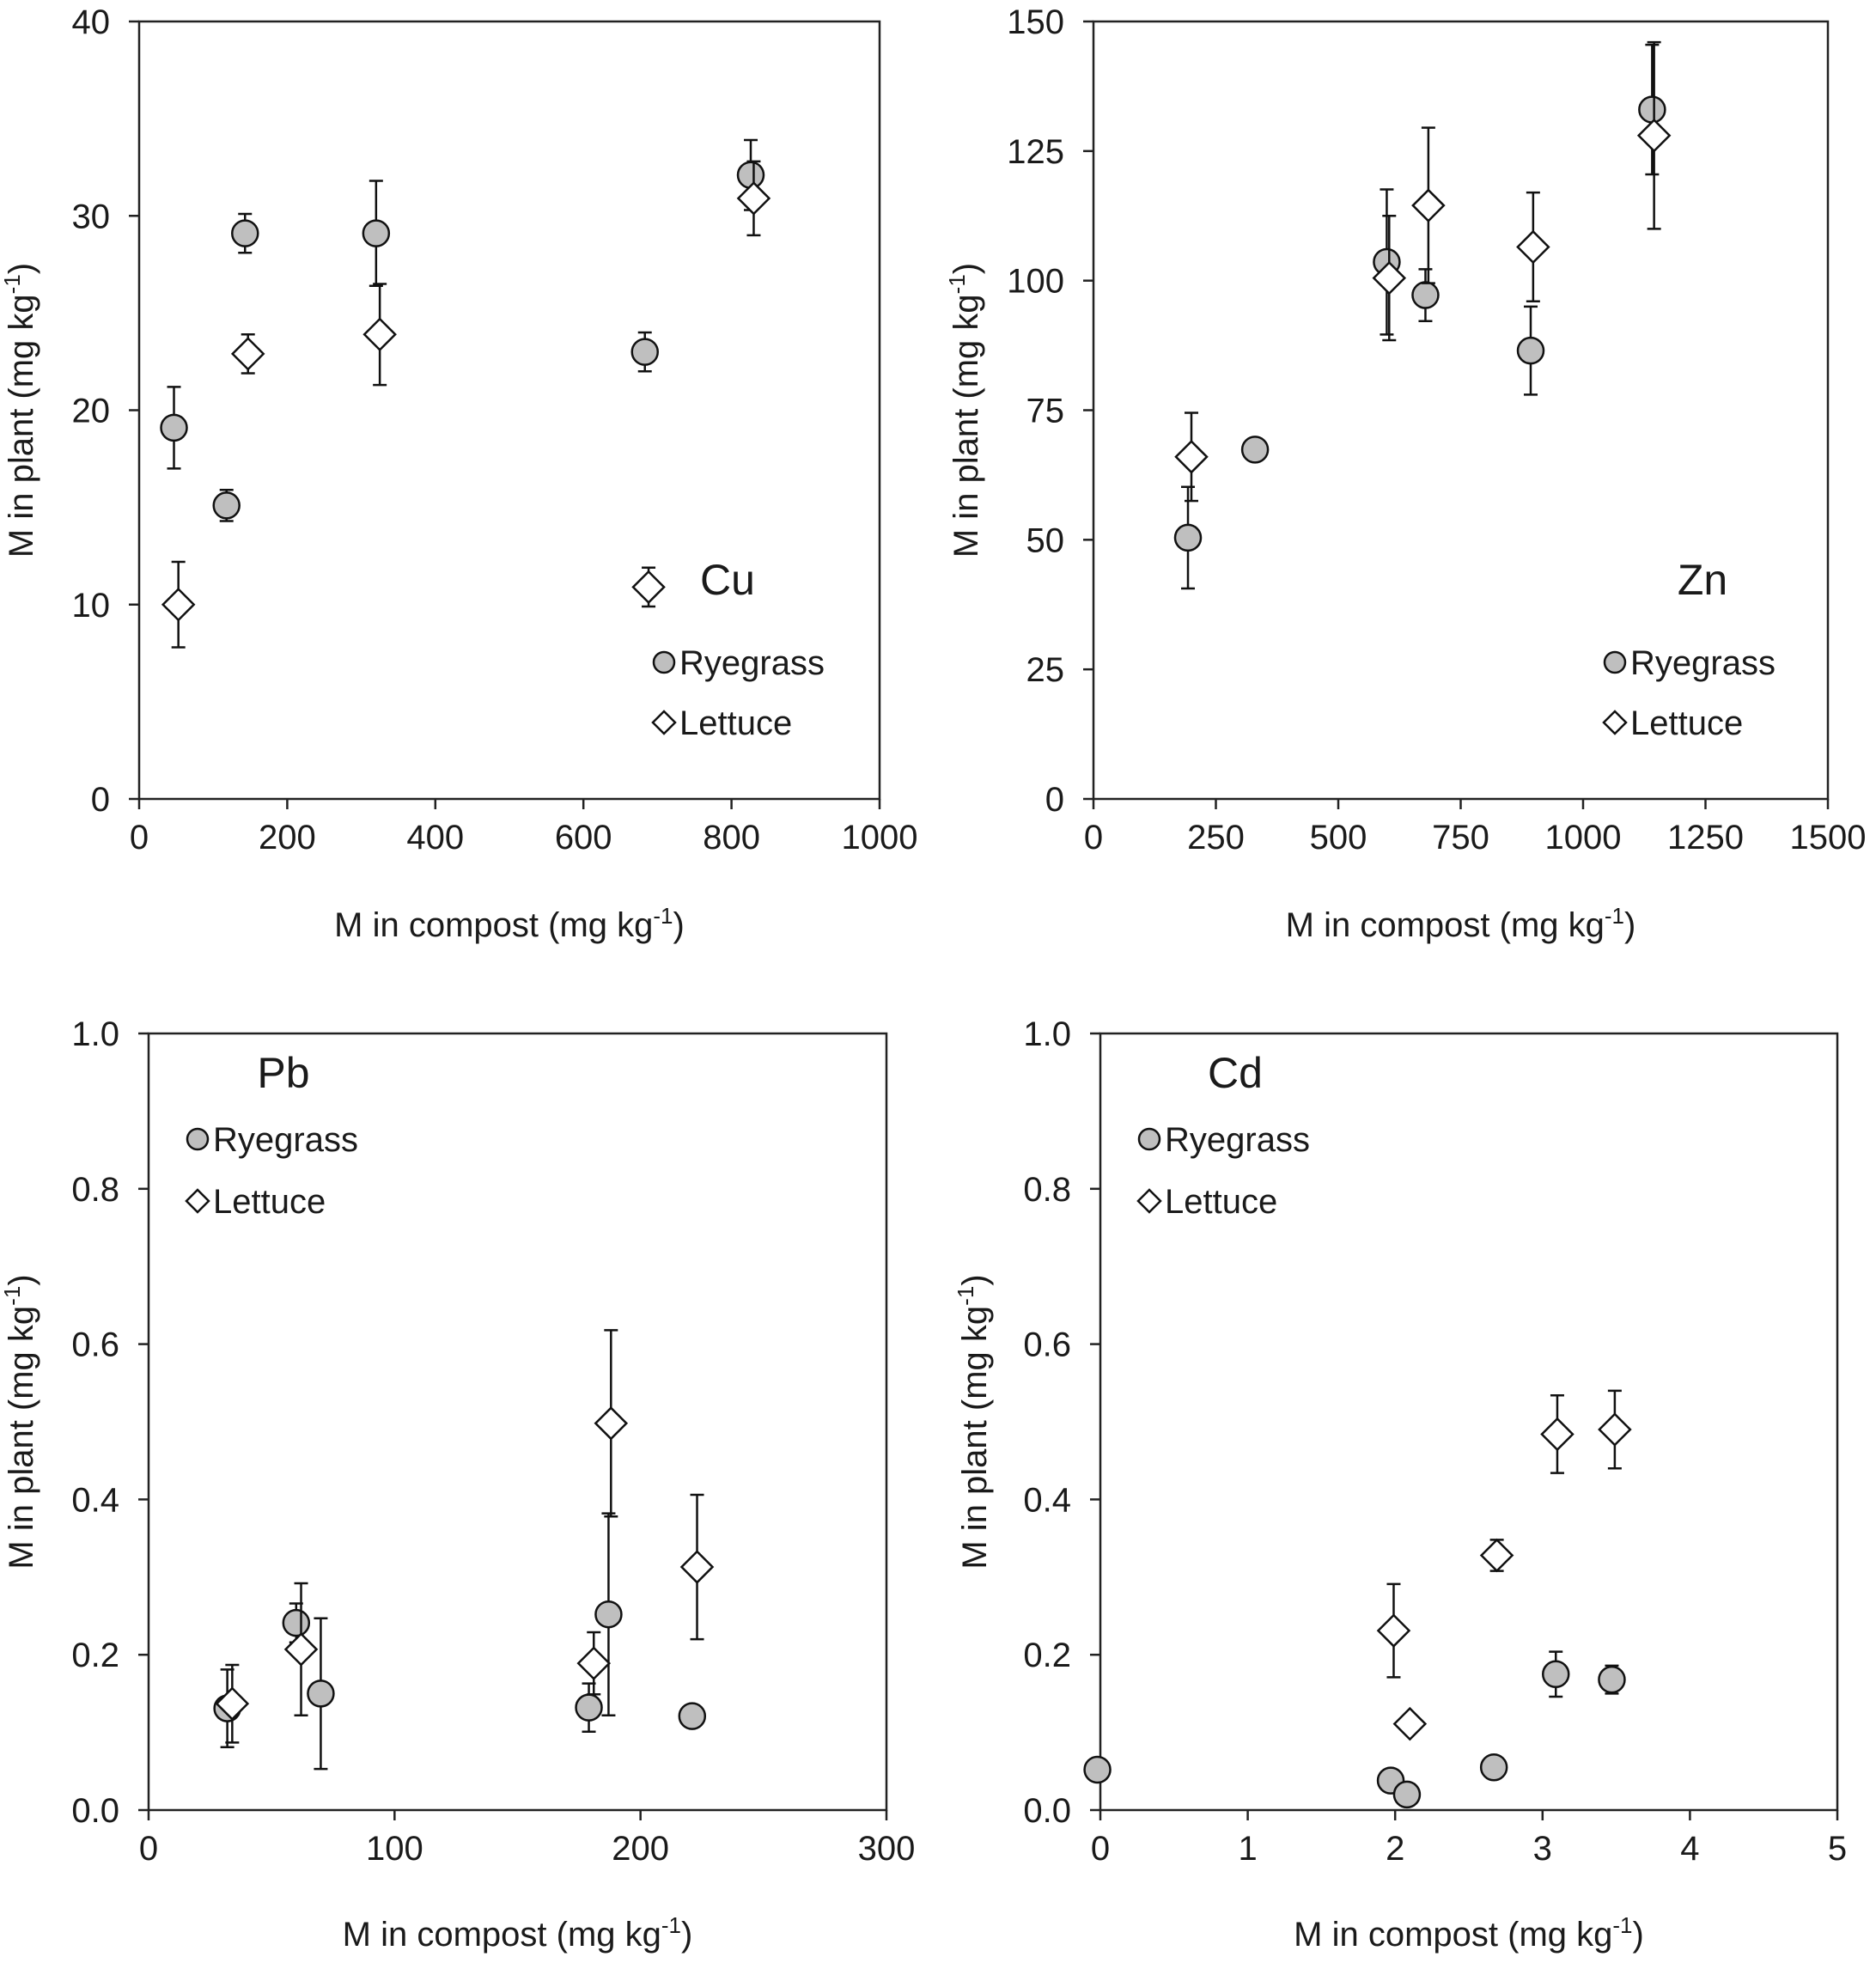 The image size is (1876, 1963). I want to click on y-tick-labels: 0.0 0.2 0.4 0.6 0.8 1.0, so click(1047, 1422).